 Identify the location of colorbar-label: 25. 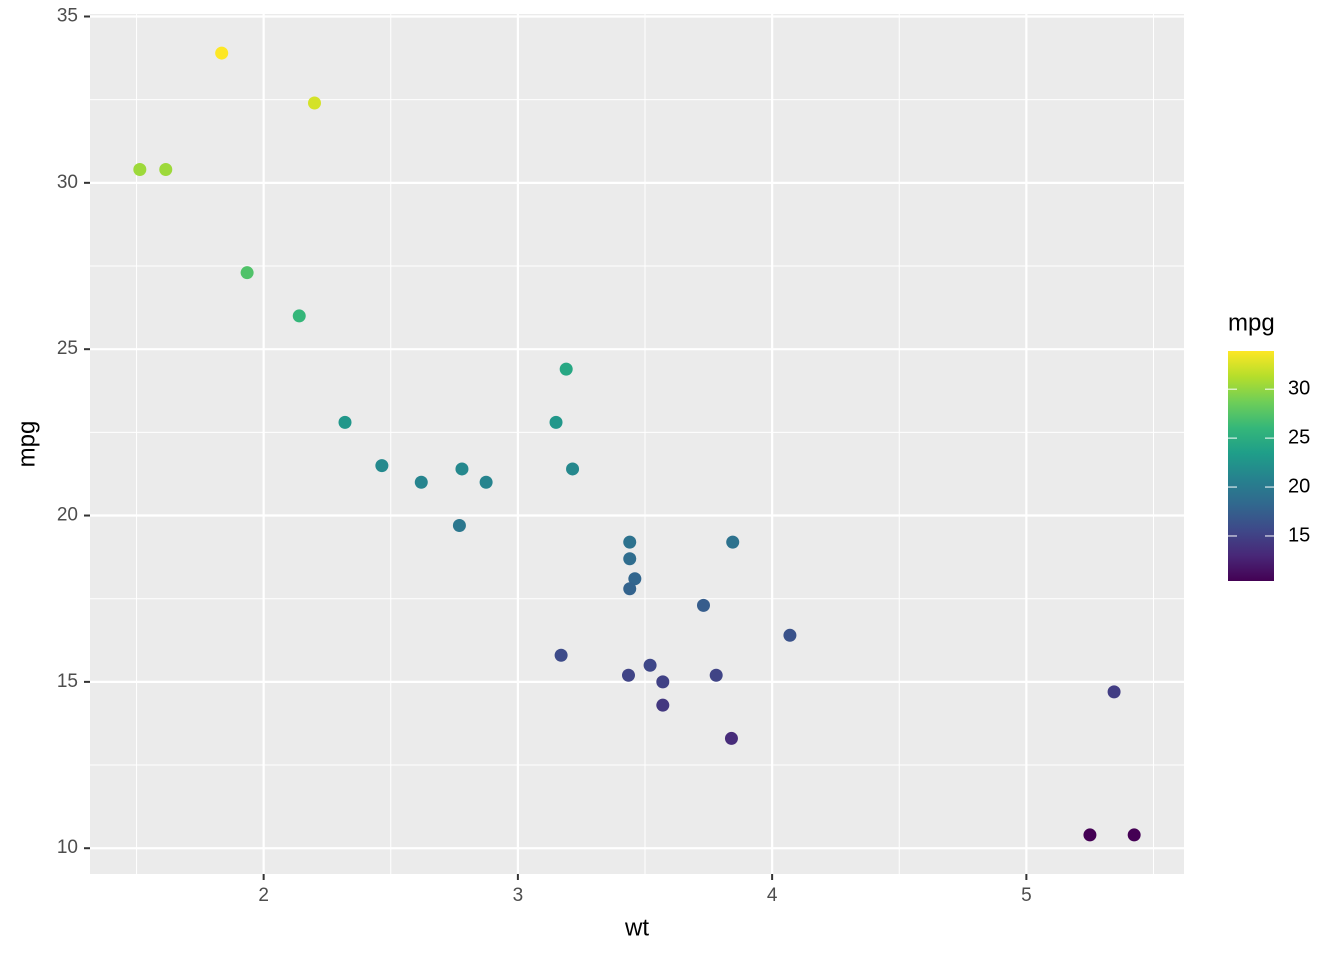
(1299, 437).